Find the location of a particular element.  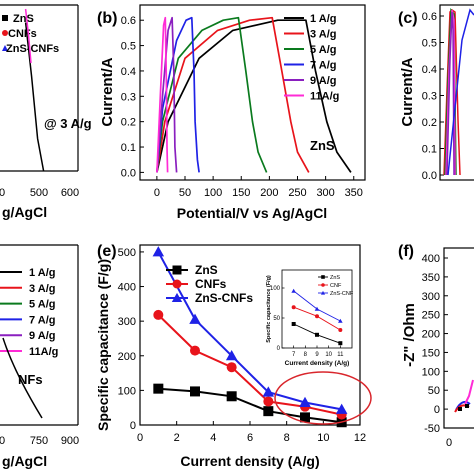

x-label-e: Current density (A/g) is located at coordinates (249, 461).